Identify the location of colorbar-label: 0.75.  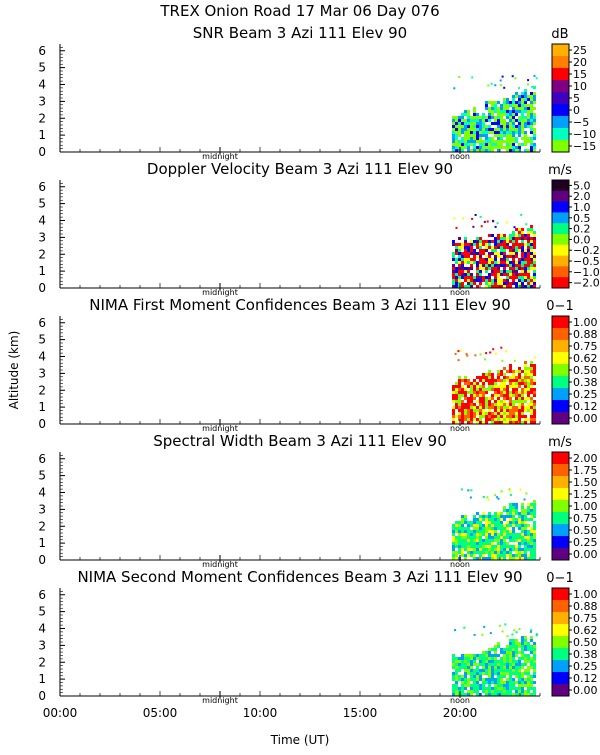
(585, 346).